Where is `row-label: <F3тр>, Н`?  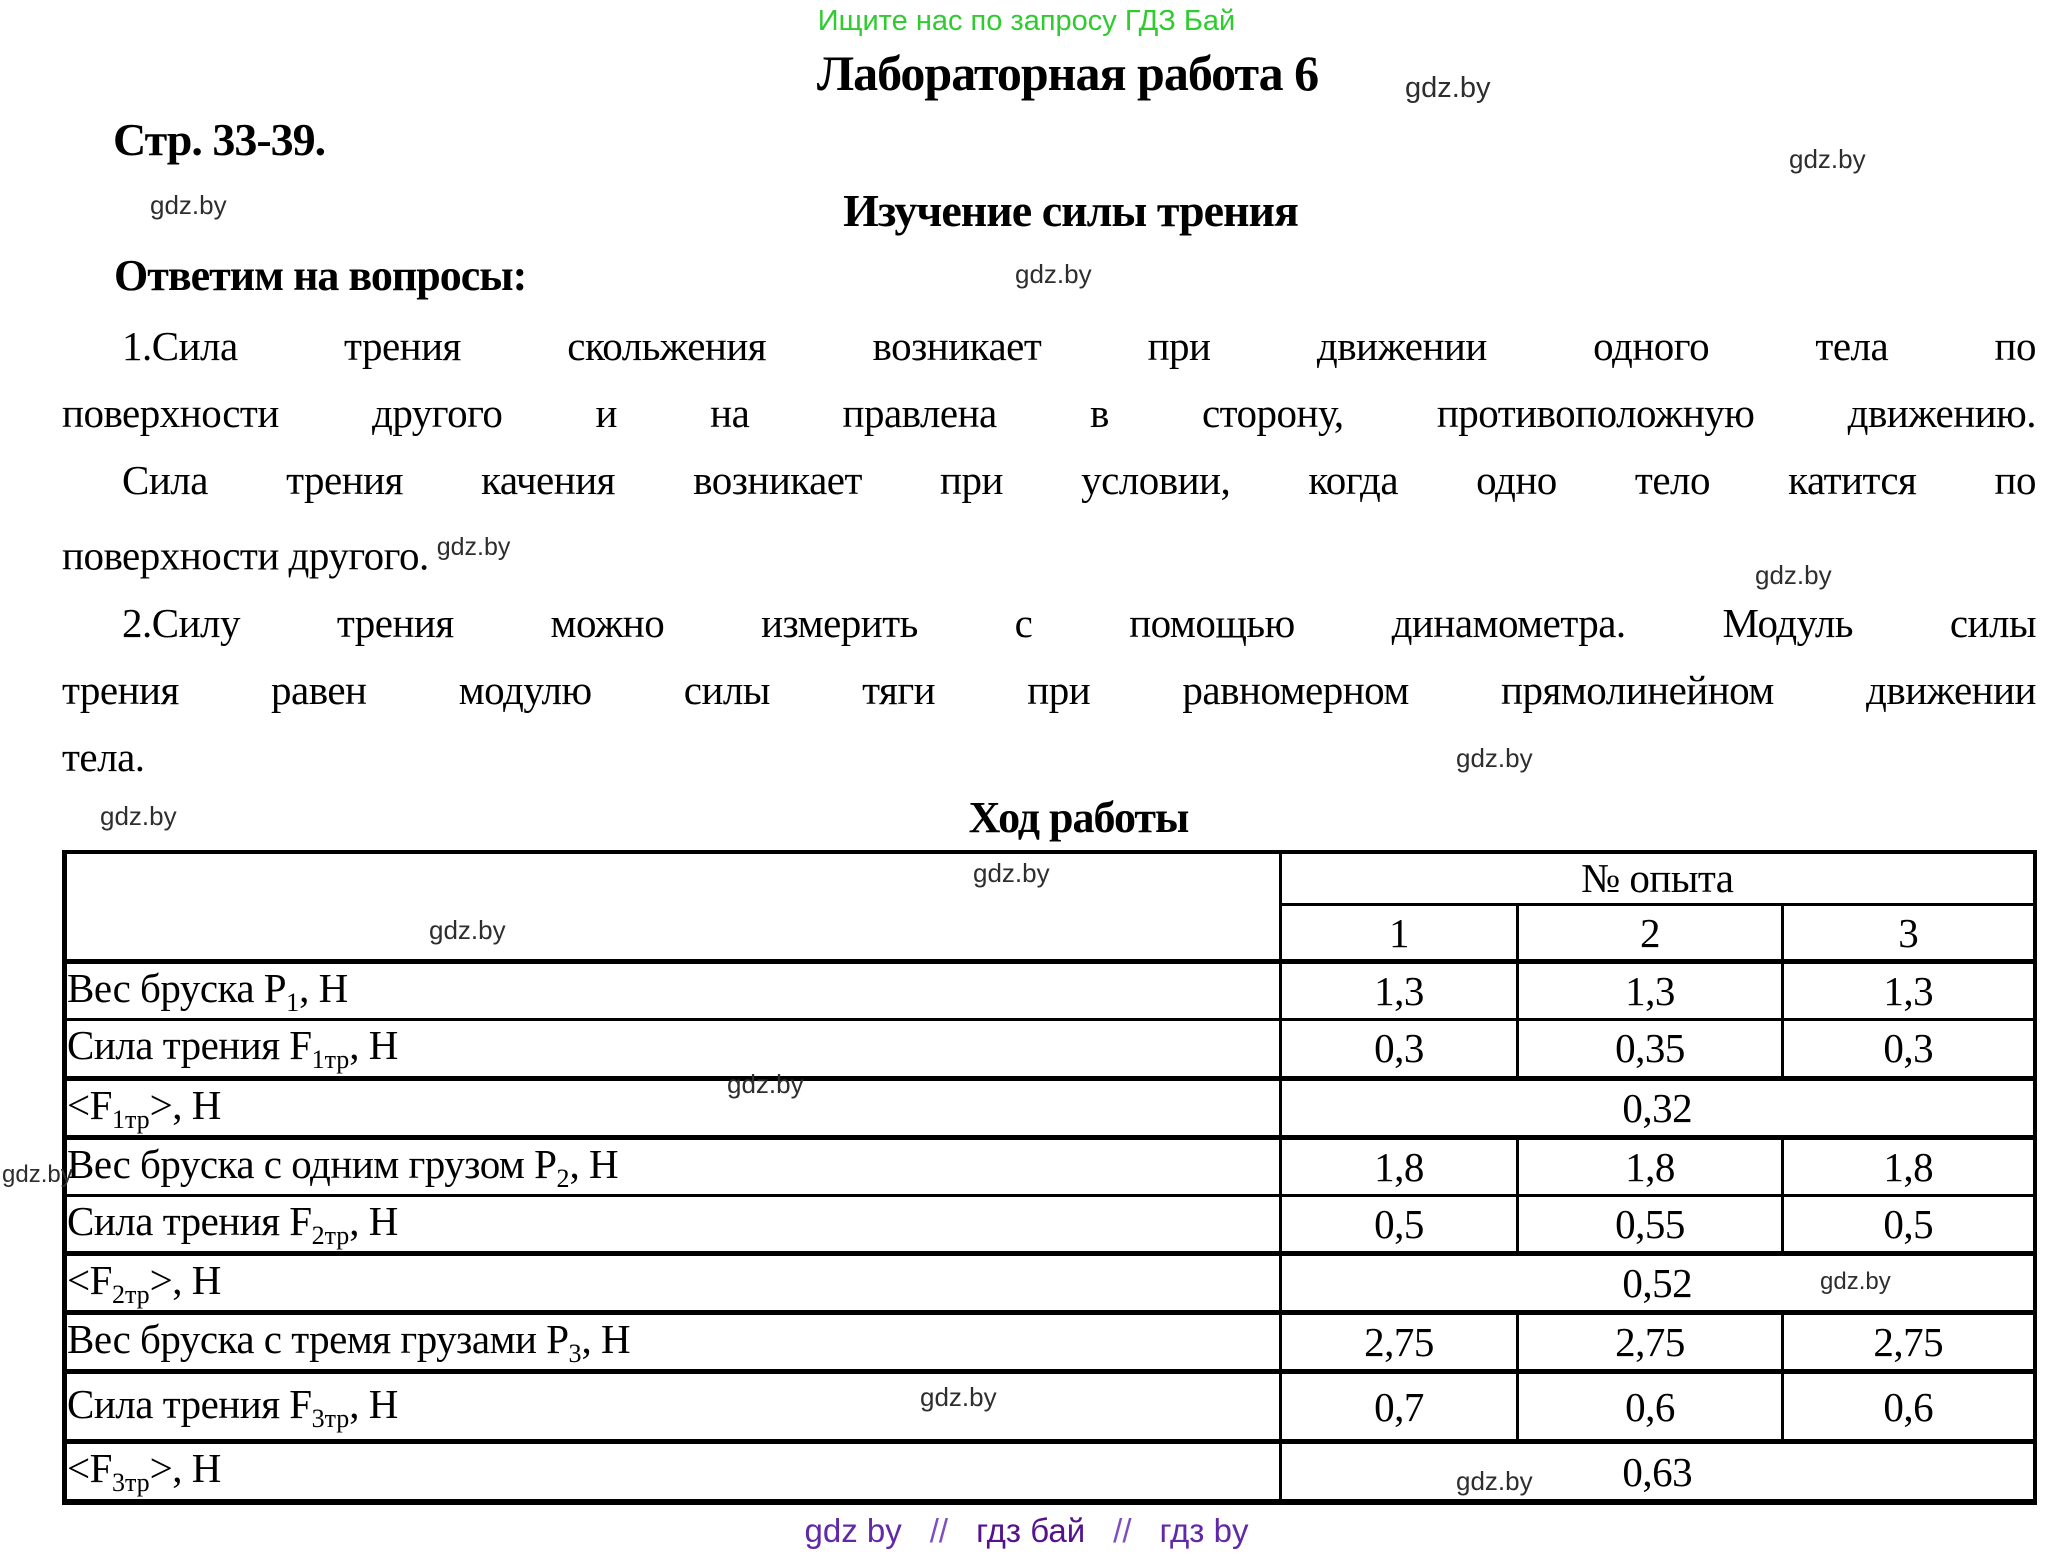 row-label: <F3тр>, Н is located at coordinates (673, 1472).